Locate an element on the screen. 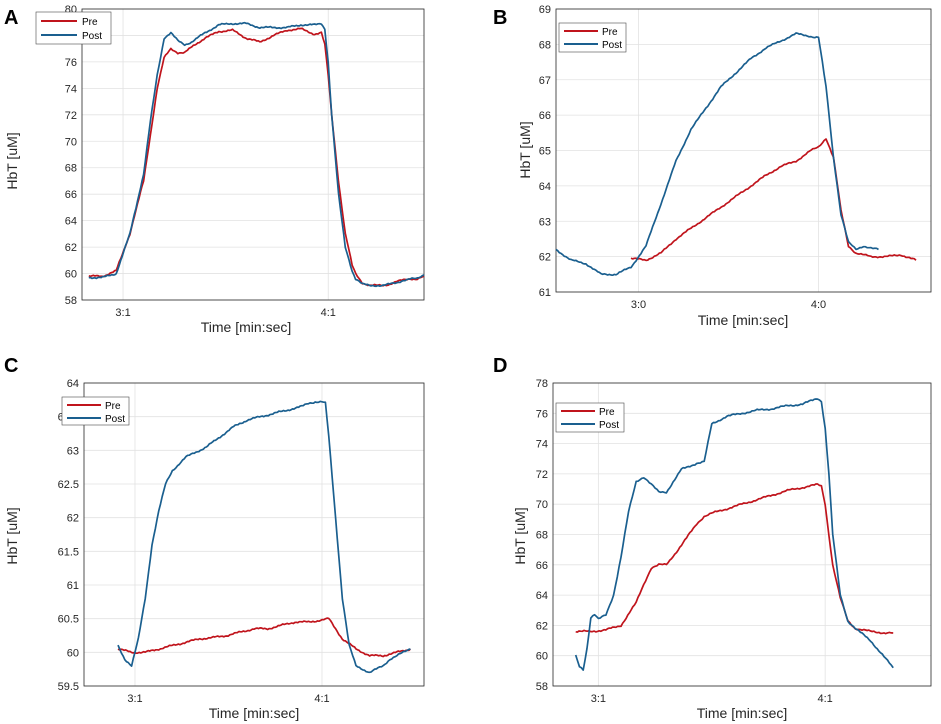 The width and height of the screenshot is (941, 724). panel-c-ylabel: HbT [uM] is located at coordinates (12, 535).